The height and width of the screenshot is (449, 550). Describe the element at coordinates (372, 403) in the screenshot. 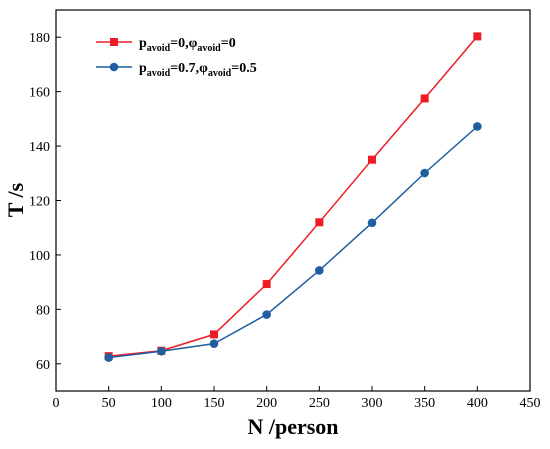

I see `x-tick-label: 300` at that location.